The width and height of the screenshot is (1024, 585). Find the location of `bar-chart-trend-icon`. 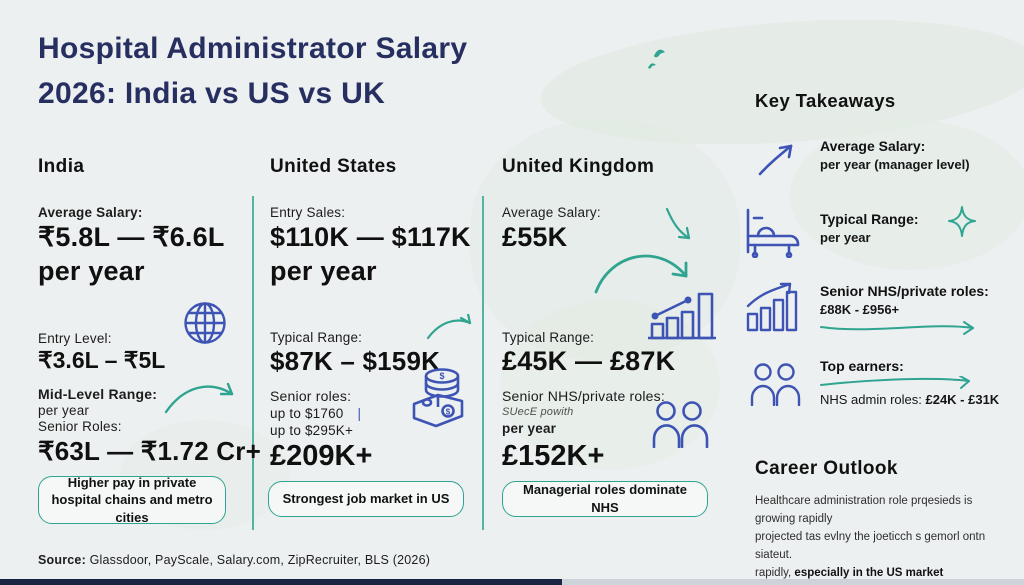

bar-chart-trend-icon is located at coordinates (682, 316).